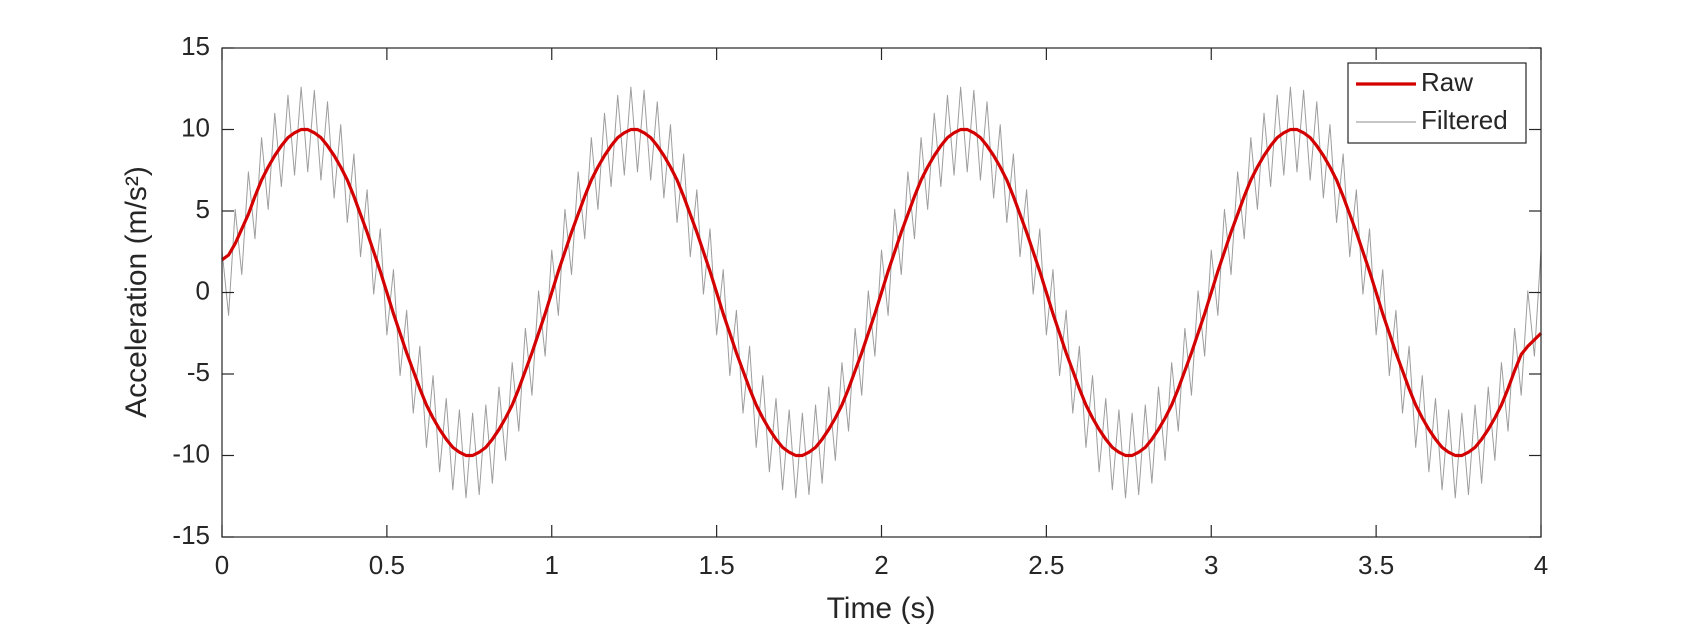 The image size is (1704, 630). Describe the element at coordinates (203, 290) in the screenshot. I see `y-tick-label: 0` at that location.